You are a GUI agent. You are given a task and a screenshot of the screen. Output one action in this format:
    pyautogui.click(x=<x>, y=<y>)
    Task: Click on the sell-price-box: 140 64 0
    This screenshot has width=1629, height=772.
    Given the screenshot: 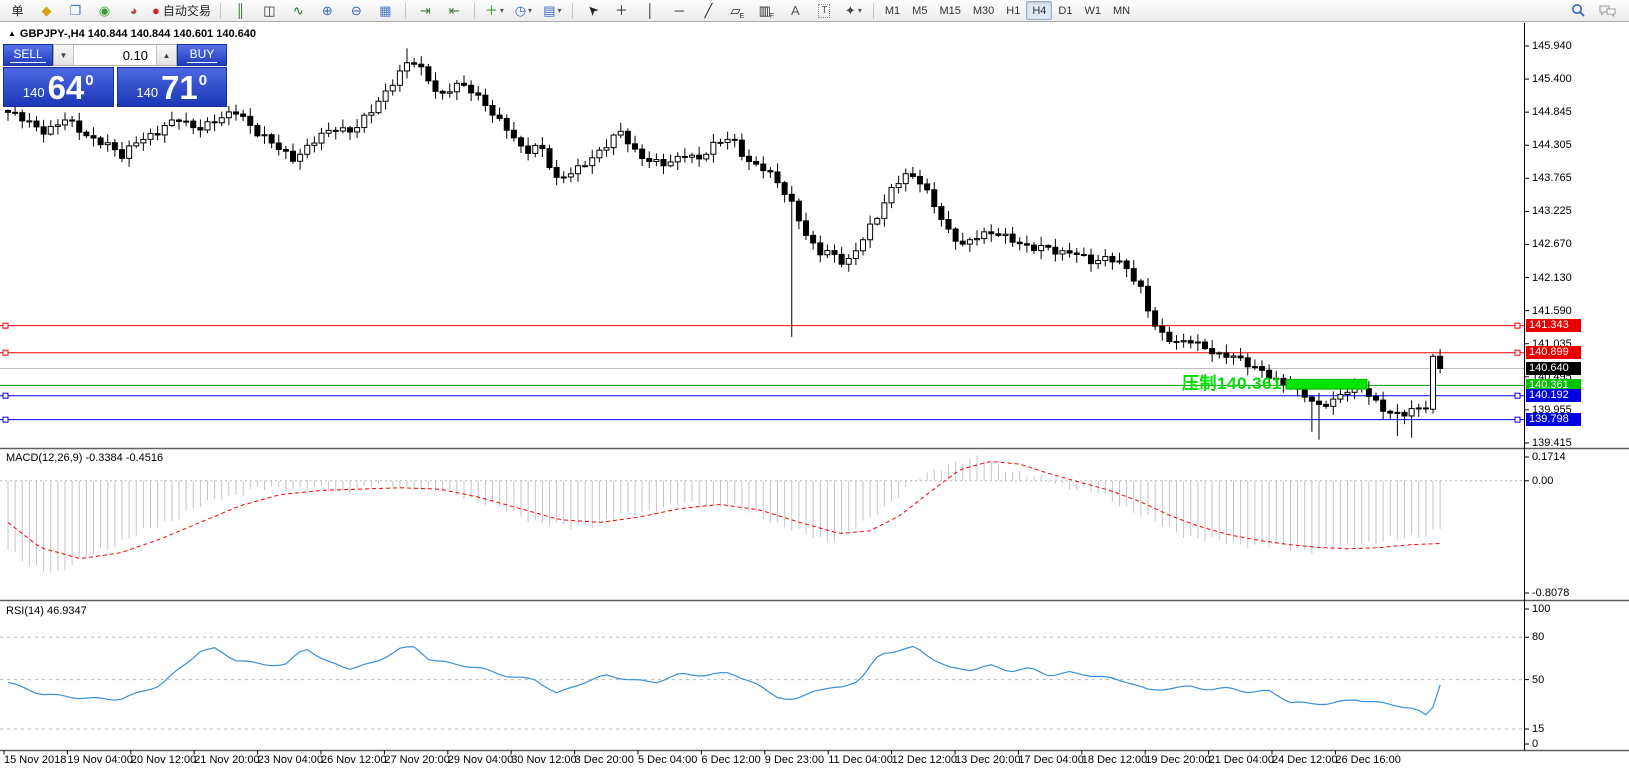 What is the action you would take?
    pyautogui.click(x=58, y=87)
    